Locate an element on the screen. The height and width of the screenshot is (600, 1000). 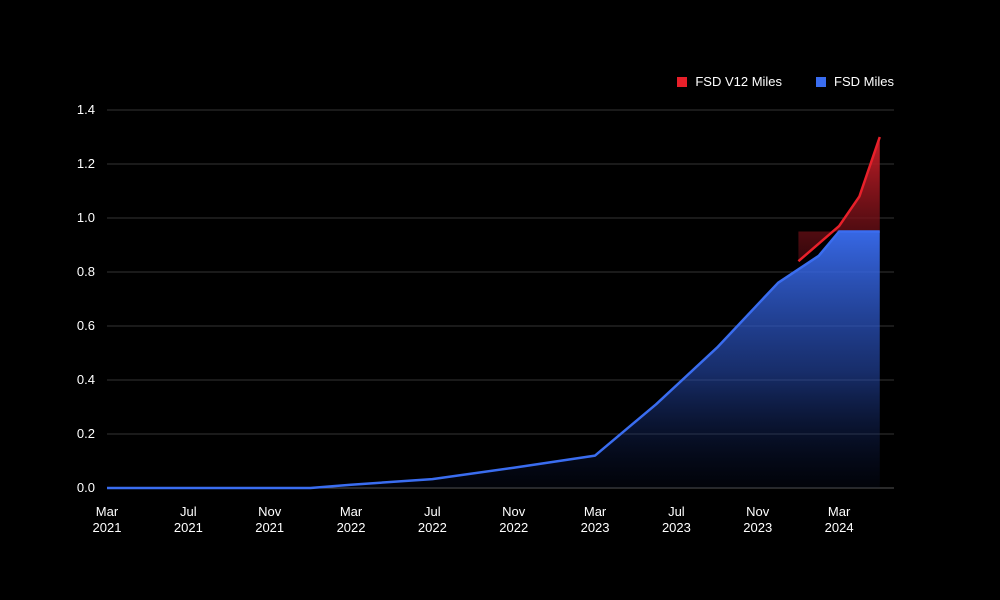
x-tick-label: Nov 2022 is located at coordinates (513, 519).